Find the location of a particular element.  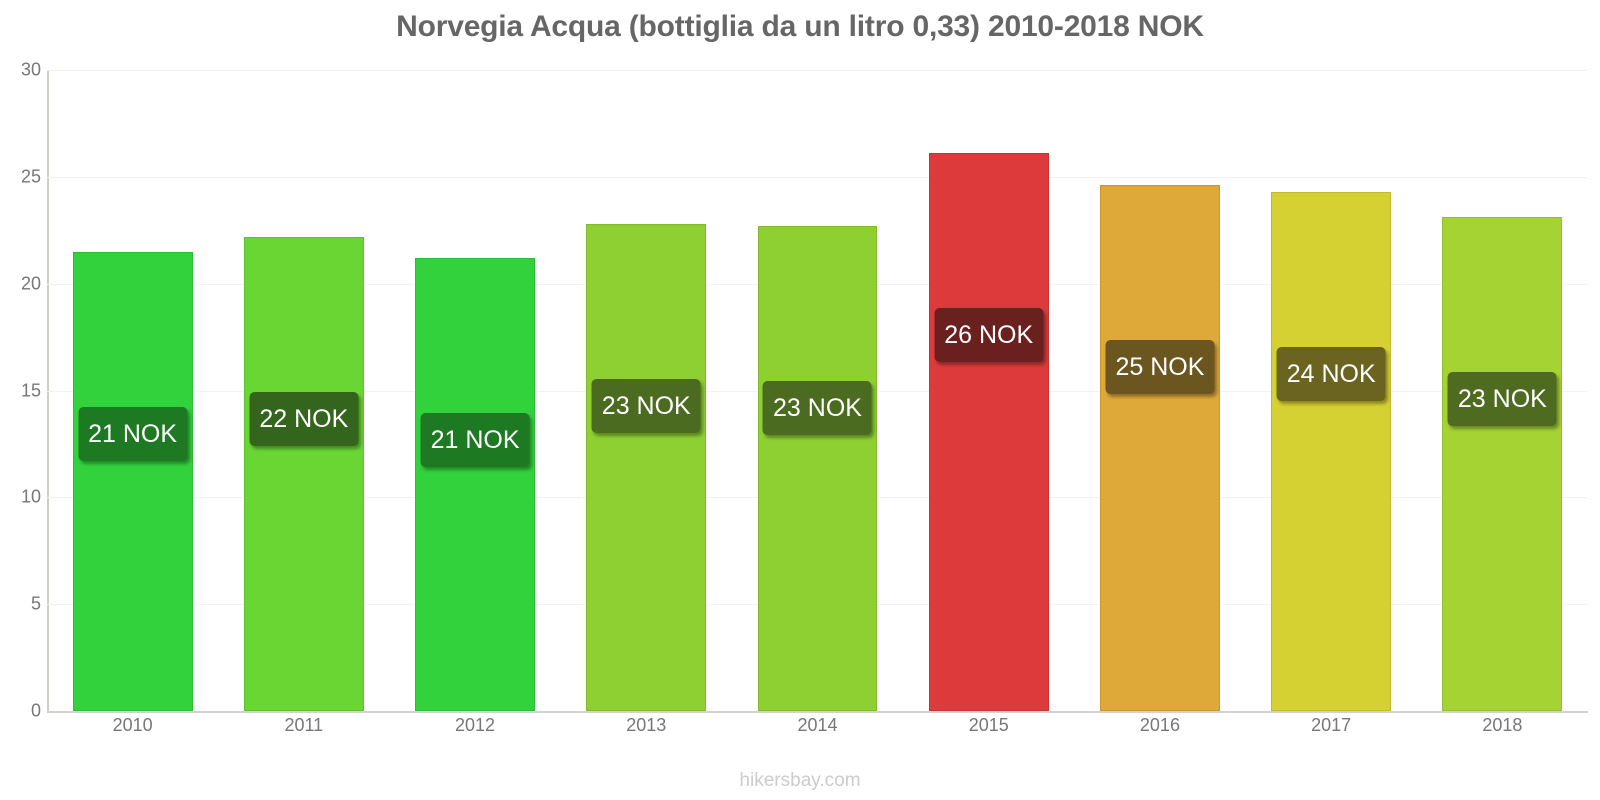

bar-group: 26 NOK is located at coordinates (988, 390).